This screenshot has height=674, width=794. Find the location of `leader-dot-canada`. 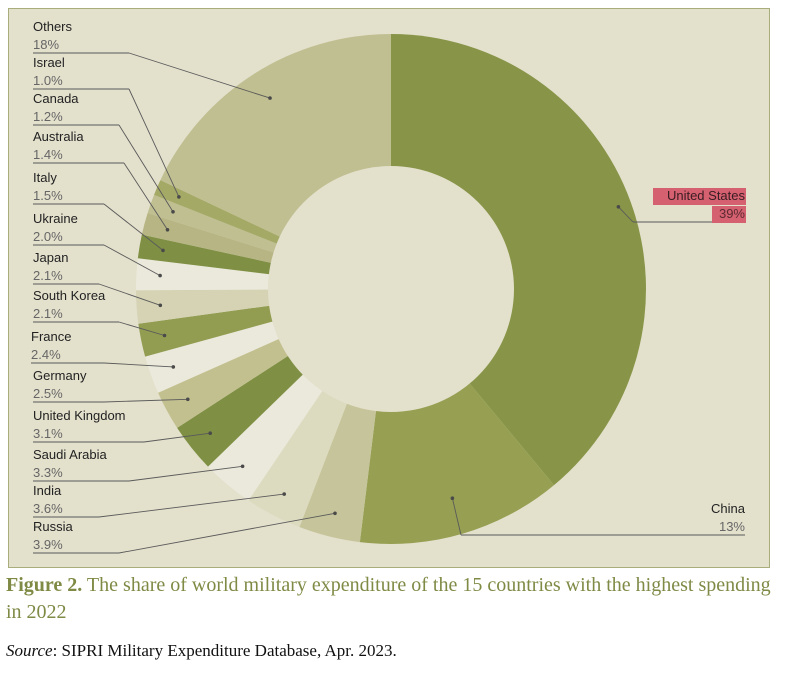

leader-dot-canada is located at coordinates (173, 212).